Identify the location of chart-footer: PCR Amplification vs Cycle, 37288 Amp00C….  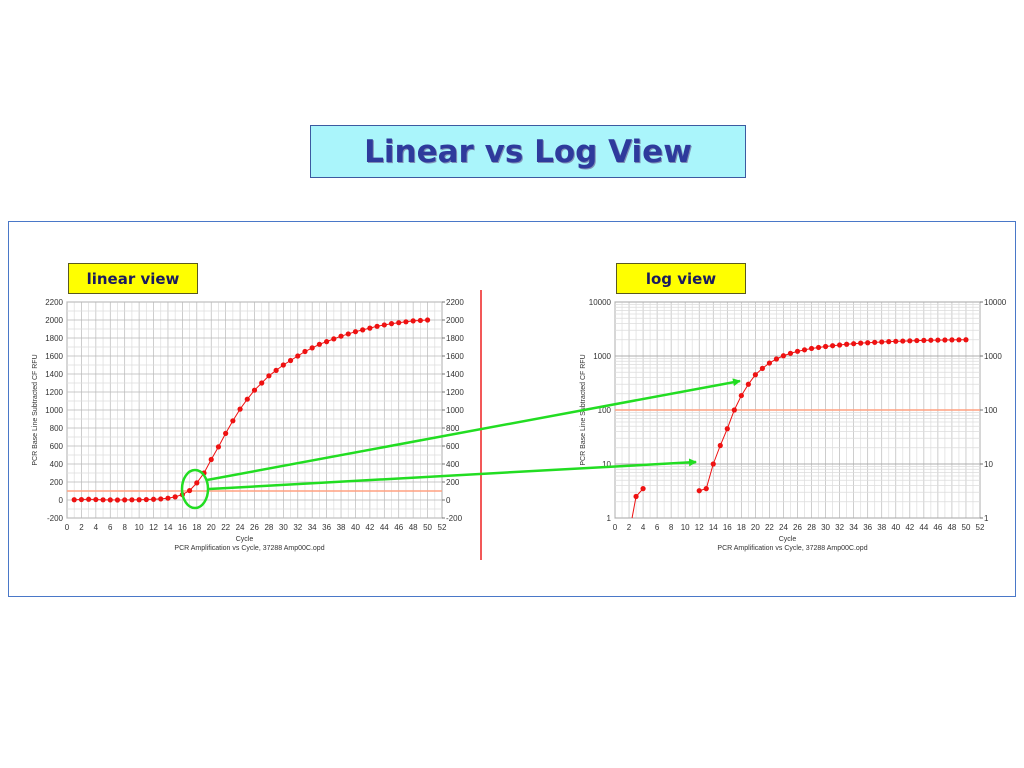
(249, 548).